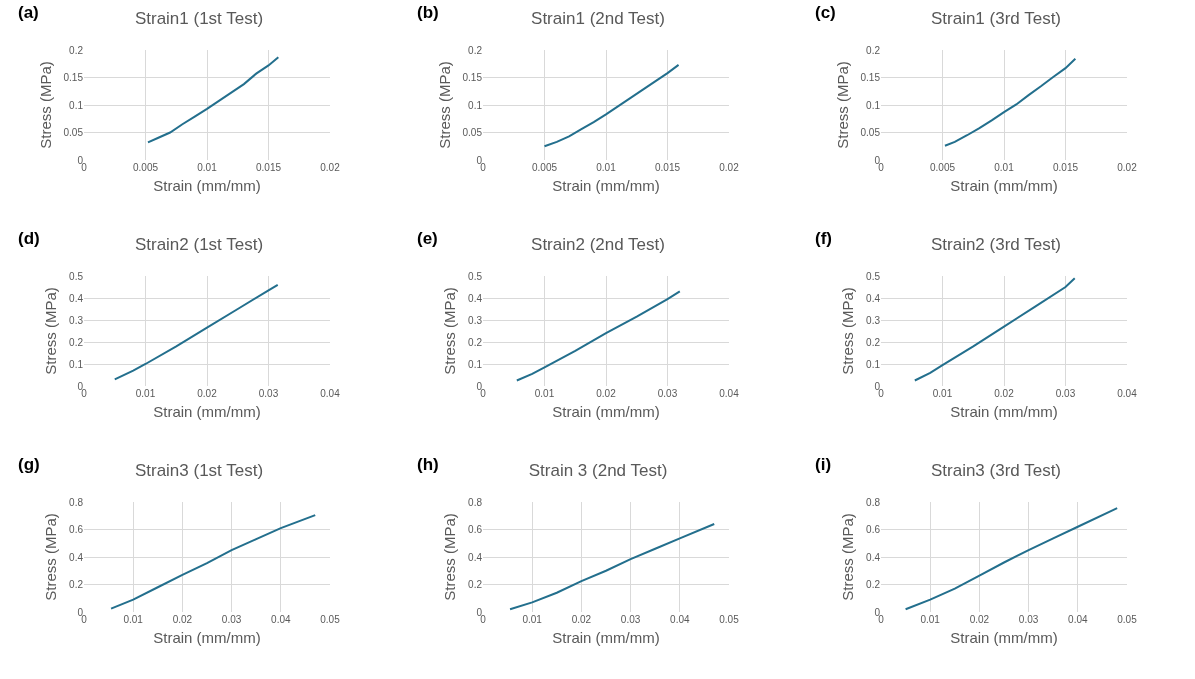 This screenshot has height=679, width=1195. Describe the element at coordinates (823, 238) in the screenshot. I see `text: (f)` at that location.